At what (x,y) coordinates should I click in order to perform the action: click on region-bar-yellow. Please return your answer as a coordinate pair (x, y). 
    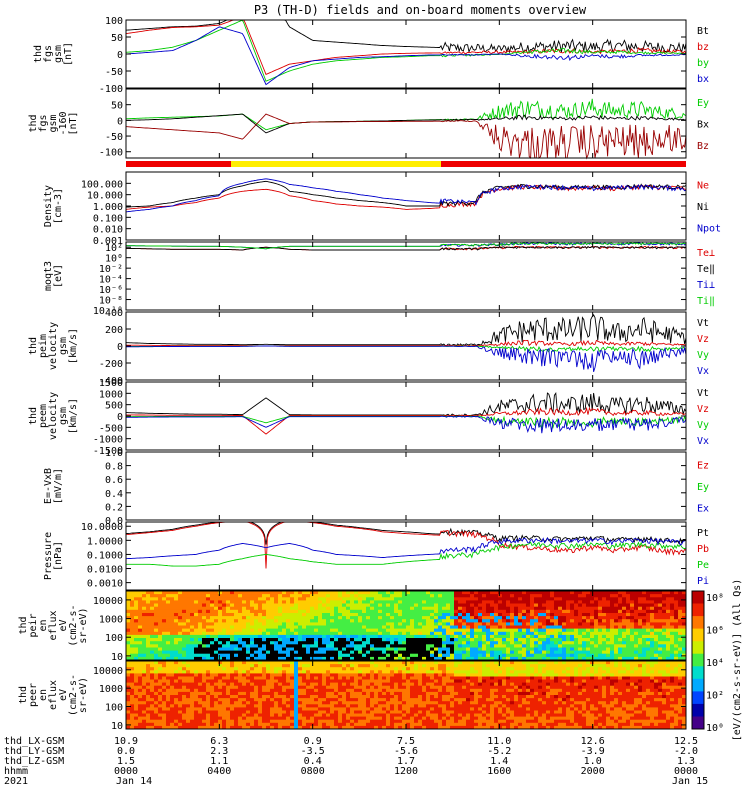
    Looking at the image, I should click on (336, 164).